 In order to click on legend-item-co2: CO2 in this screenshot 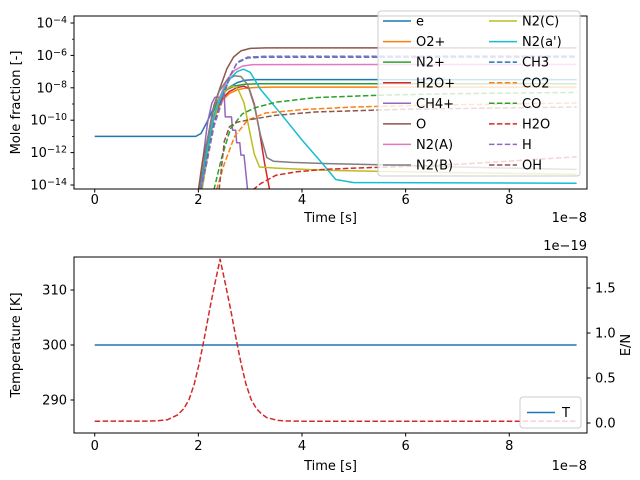, I will do `click(519, 83)`.